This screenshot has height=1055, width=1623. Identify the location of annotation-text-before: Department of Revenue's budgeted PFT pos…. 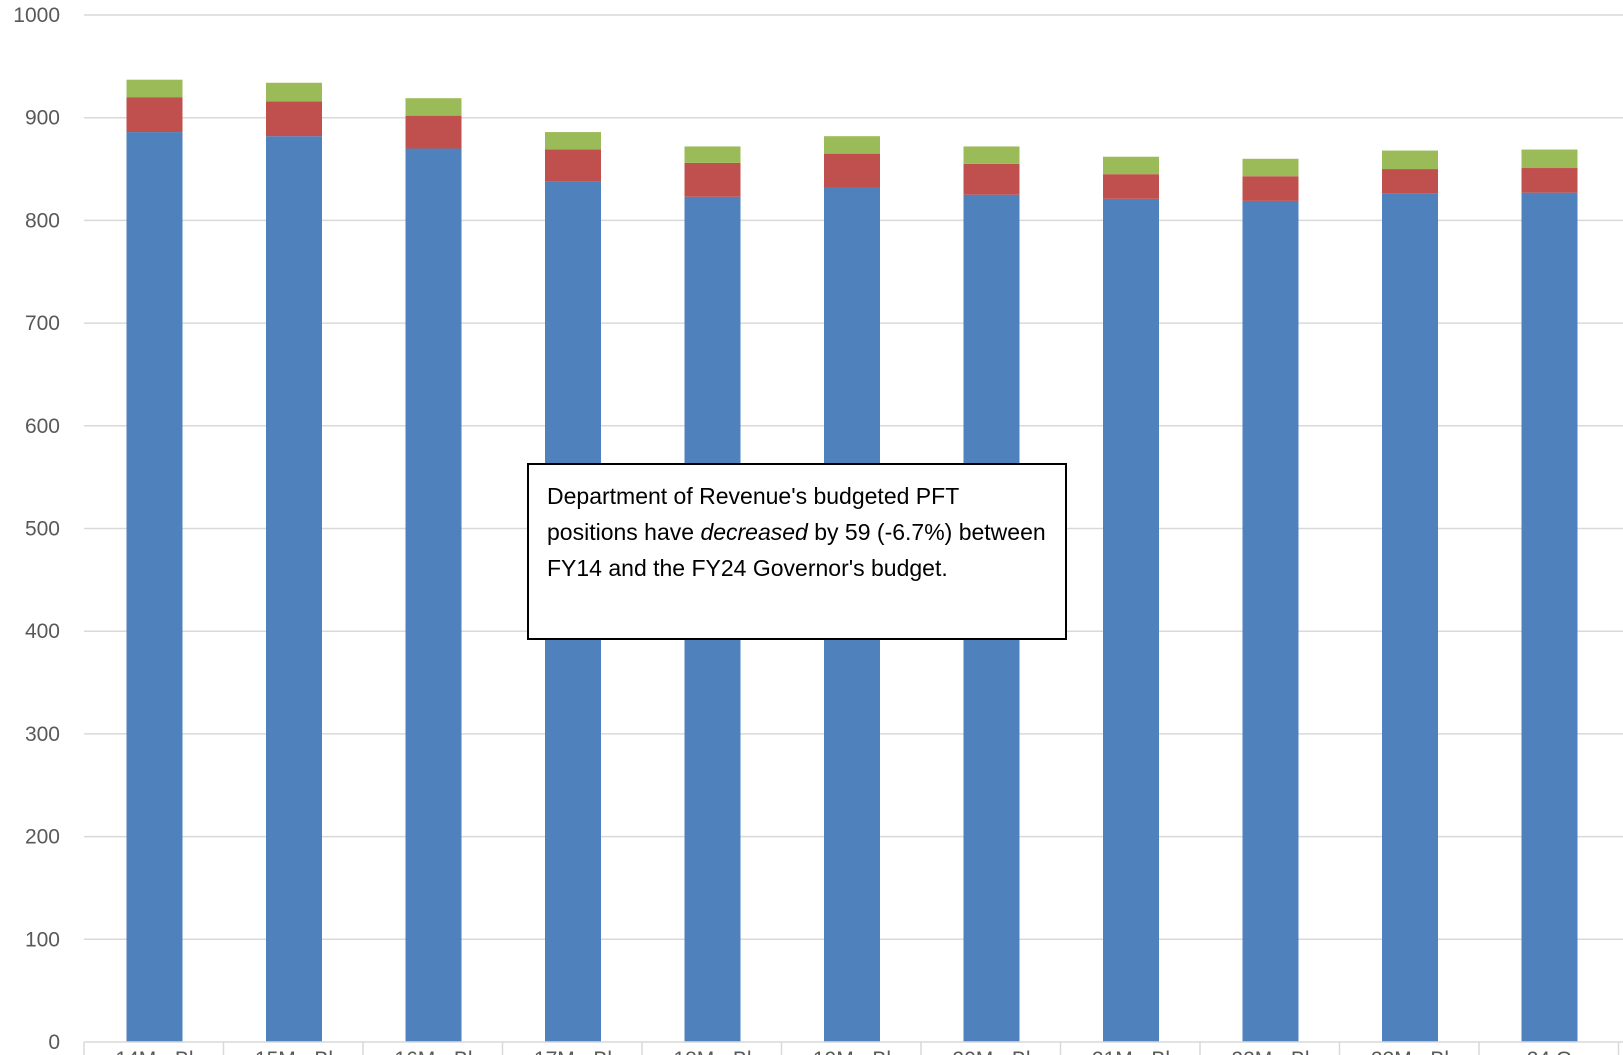
(753, 514).